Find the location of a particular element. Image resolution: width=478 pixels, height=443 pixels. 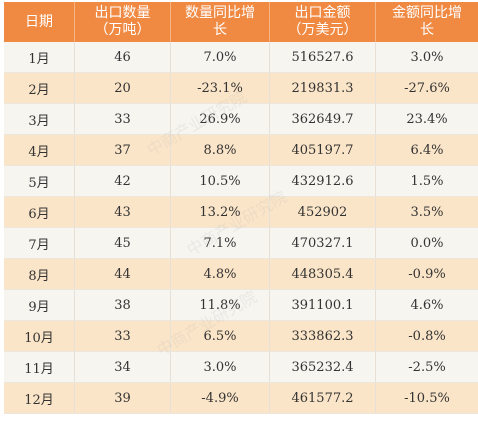

cell-amount-growth: -0.9% is located at coordinates (426, 274).